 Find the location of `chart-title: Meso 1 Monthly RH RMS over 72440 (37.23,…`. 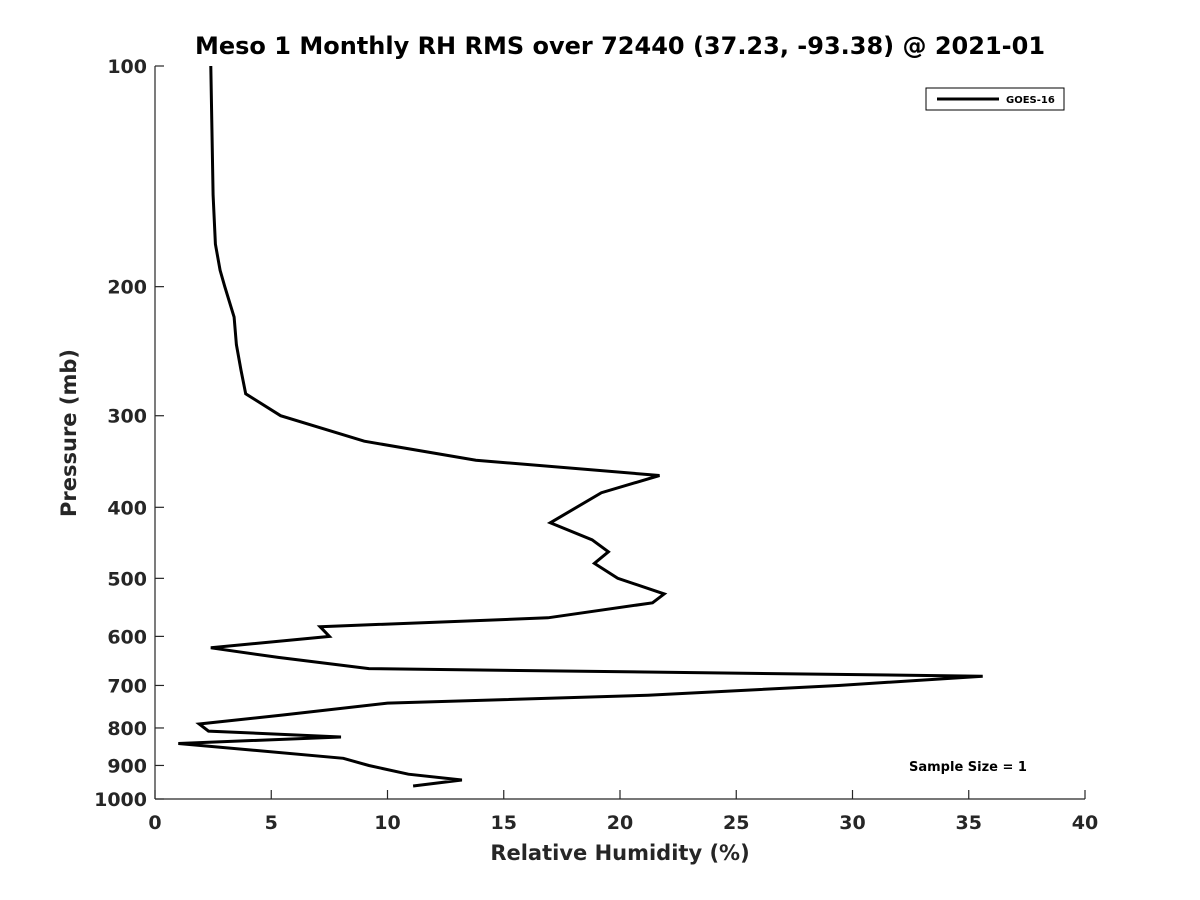

chart-title: Meso 1 Monthly RH RMS over 72440 (37.23,… is located at coordinates (620, 46).